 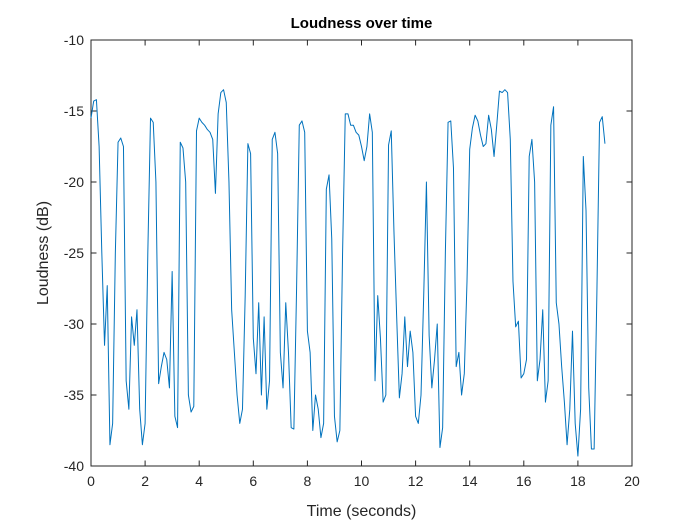 I want to click on y-tick-label: -35, so click(x=74, y=395).